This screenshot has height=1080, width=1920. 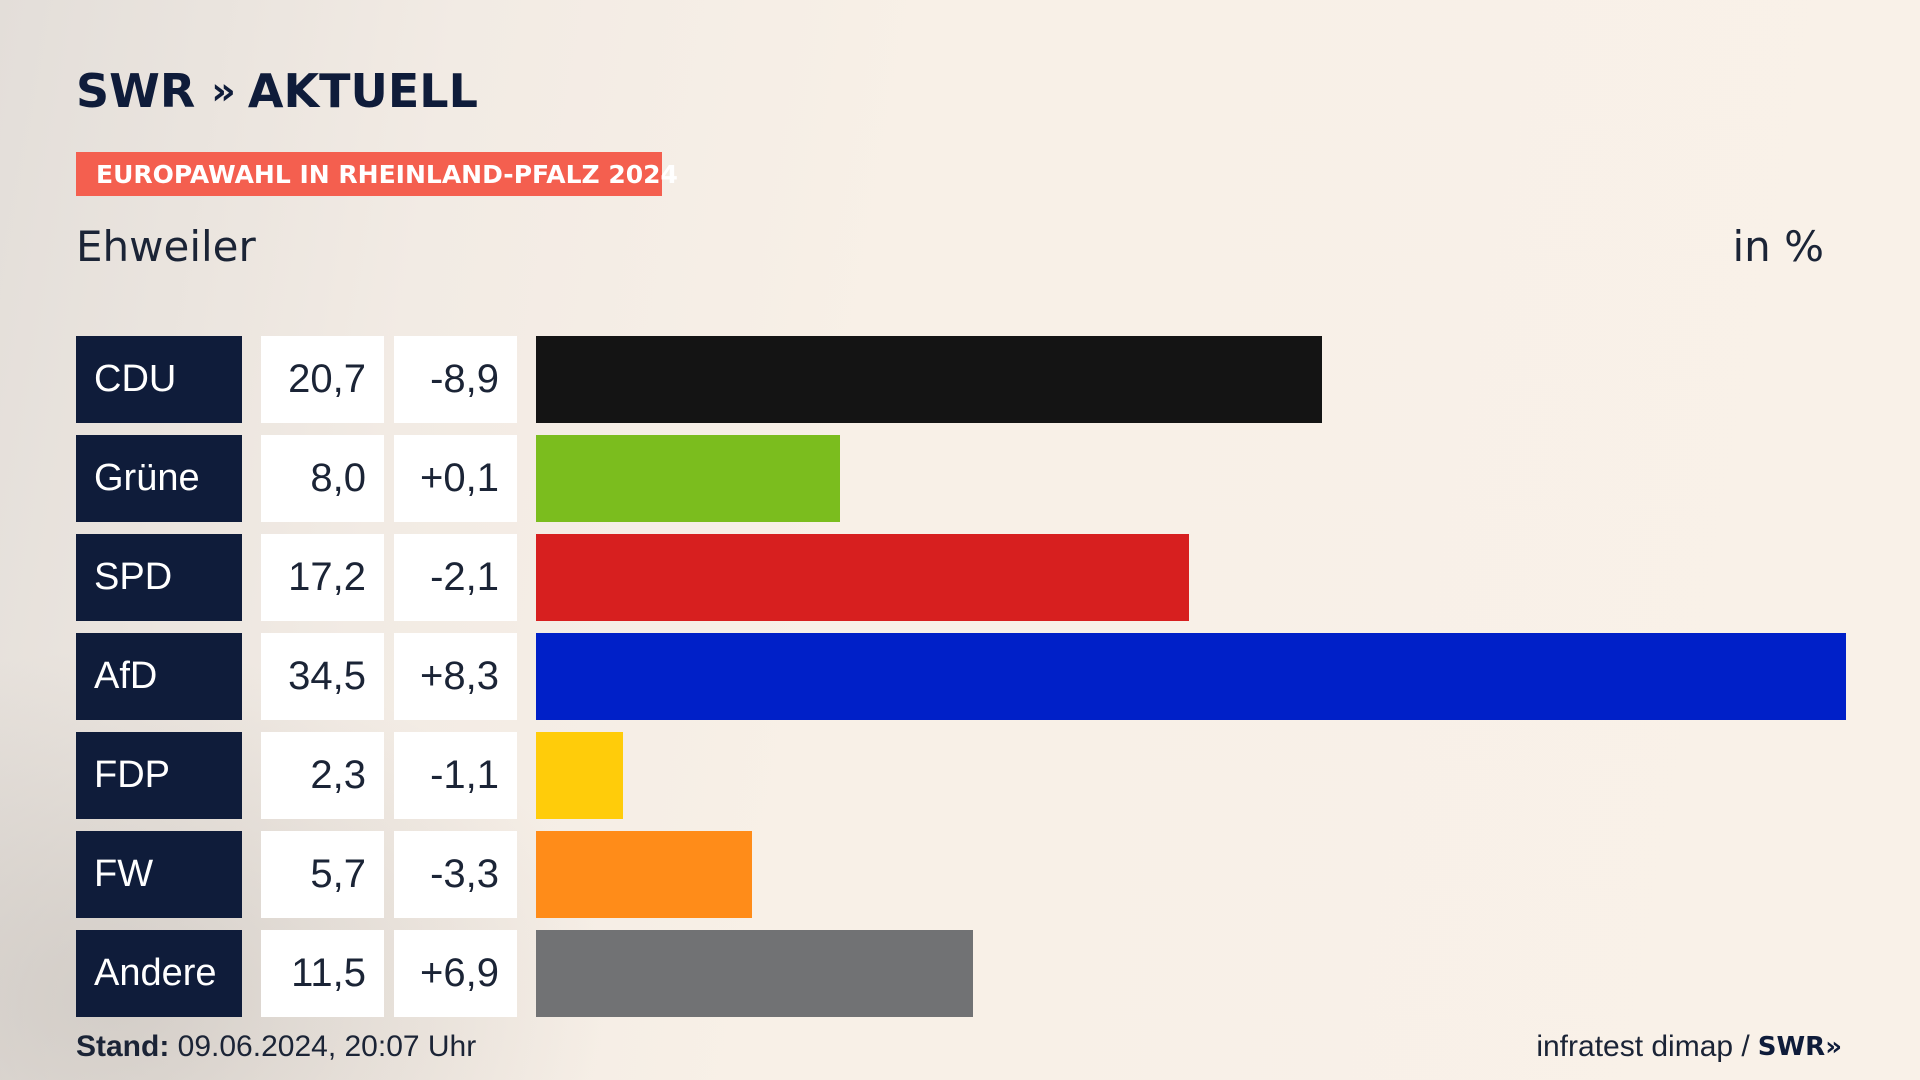 I want to click on party-row: Andere 11,5 +6,9, so click(x=961, y=973).